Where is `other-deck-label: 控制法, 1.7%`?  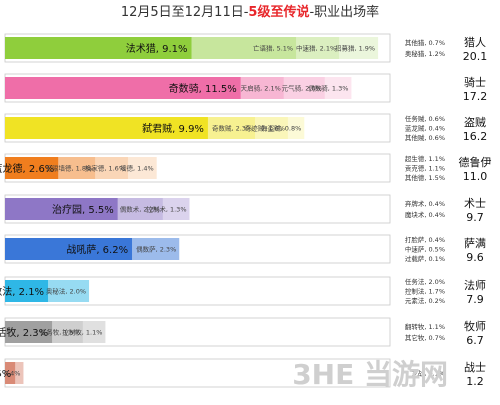 other-deck-label: 控制法, 1.7% is located at coordinates (425, 291).